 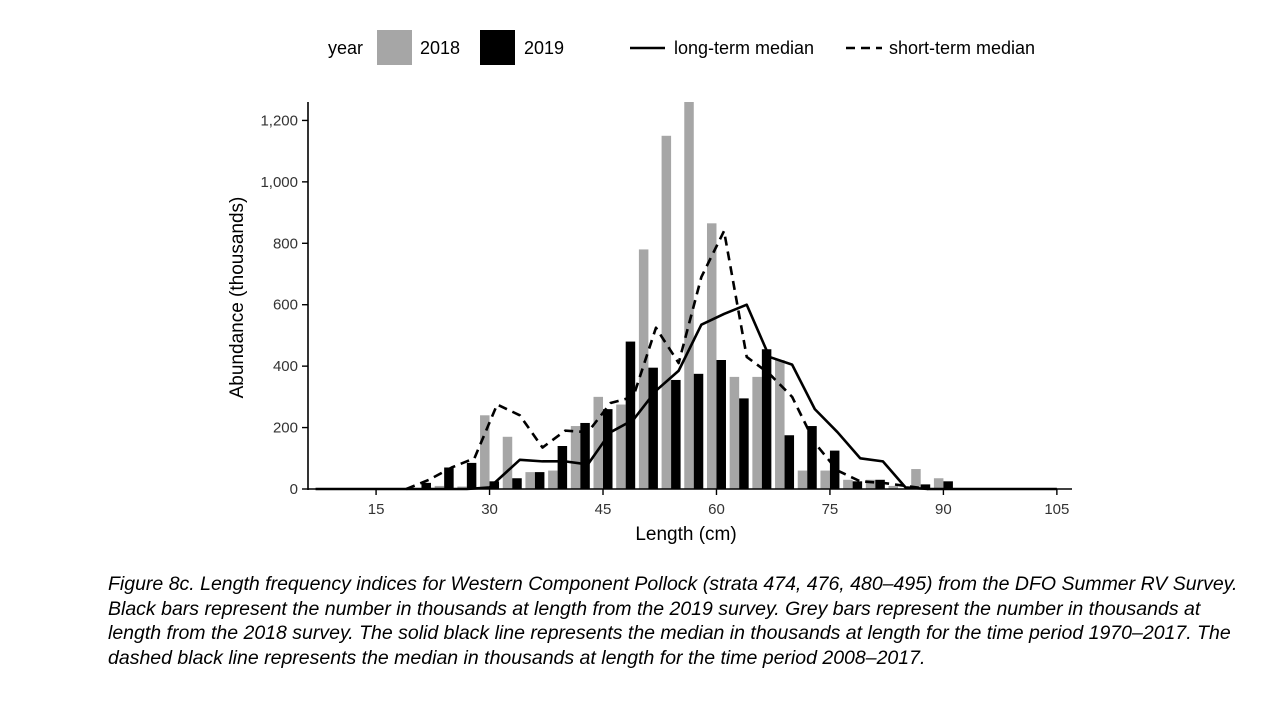 I want to click on y-tick-label: 0, so click(x=294, y=489).